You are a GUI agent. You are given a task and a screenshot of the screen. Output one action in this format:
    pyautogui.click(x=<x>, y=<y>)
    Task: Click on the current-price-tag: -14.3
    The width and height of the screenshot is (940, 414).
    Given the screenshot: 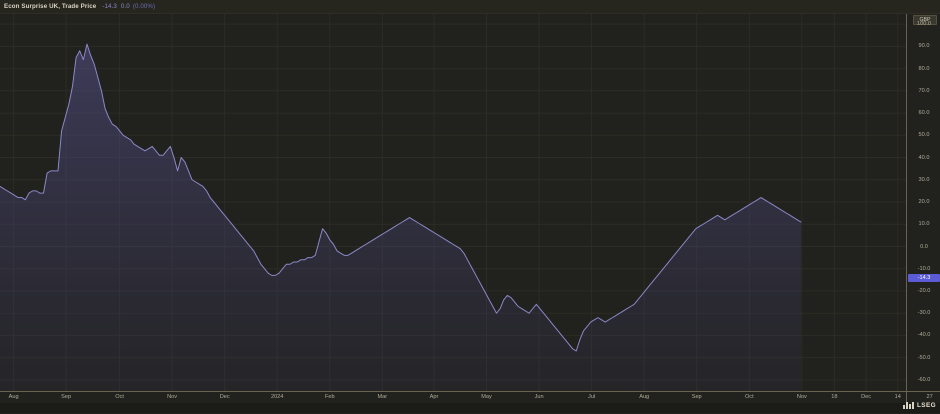 What is the action you would take?
    pyautogui.click(x=924, y=278)
    